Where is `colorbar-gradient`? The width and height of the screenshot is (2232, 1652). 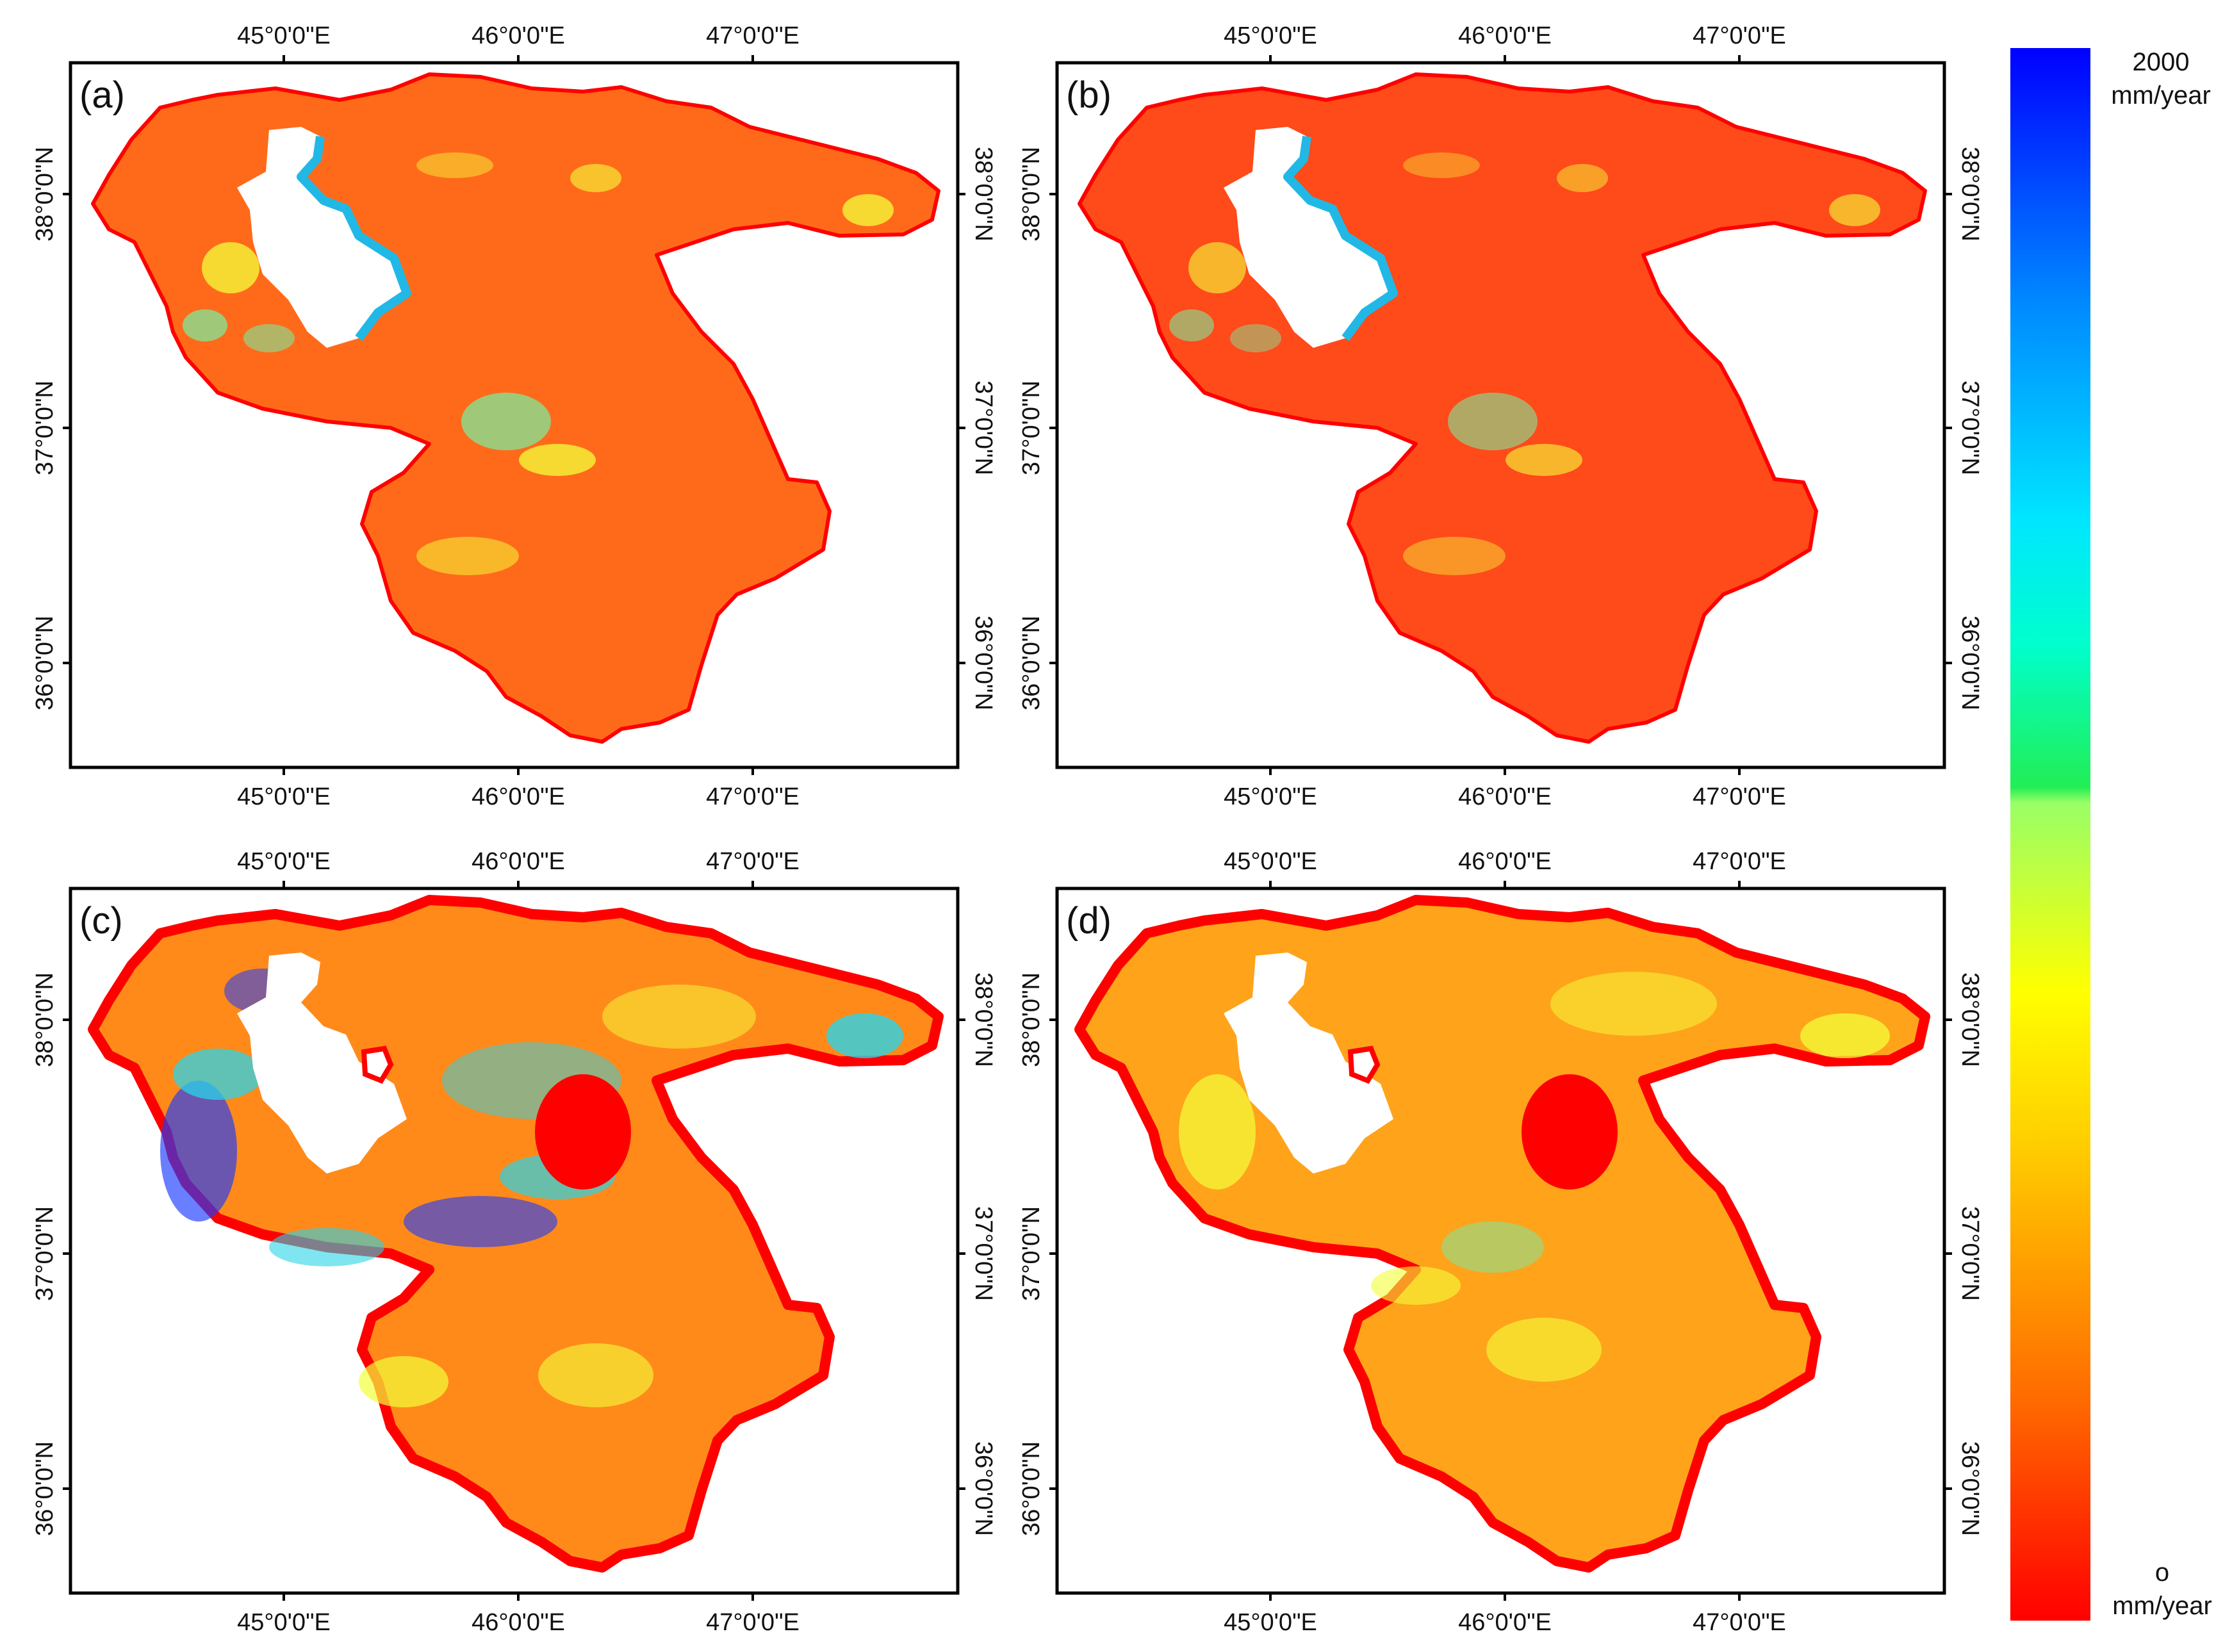 colorbar-gradient is located at coordinates (2050, 834).